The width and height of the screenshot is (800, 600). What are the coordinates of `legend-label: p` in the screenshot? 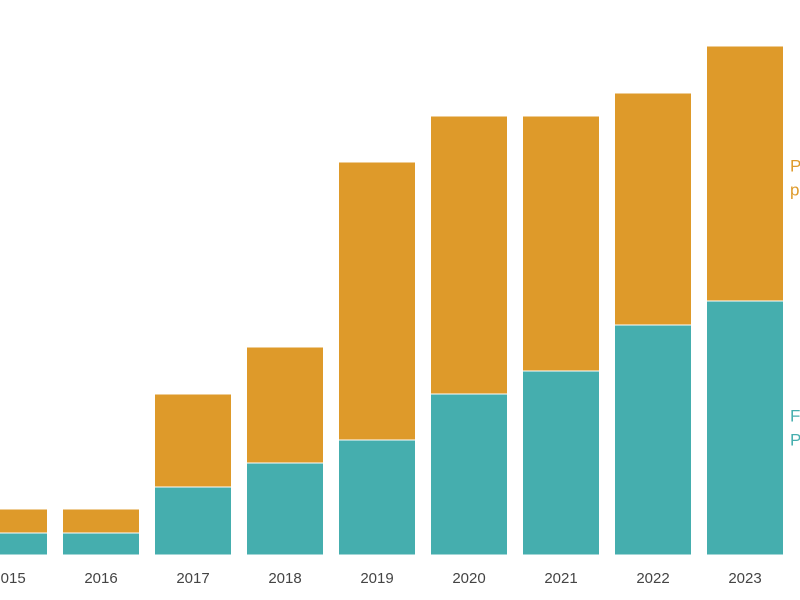 It's located at (794, 189).